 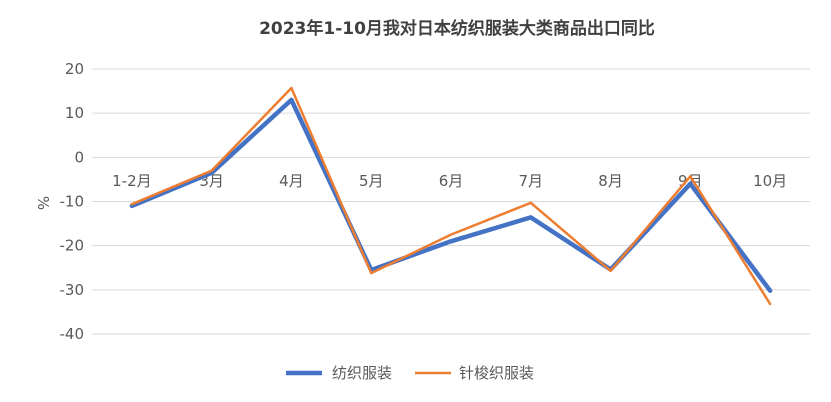 What do you see at coordinates (531, 181) in the screenshot?
I see `x-tick-label: 7月` at bounding box center [531, 181].